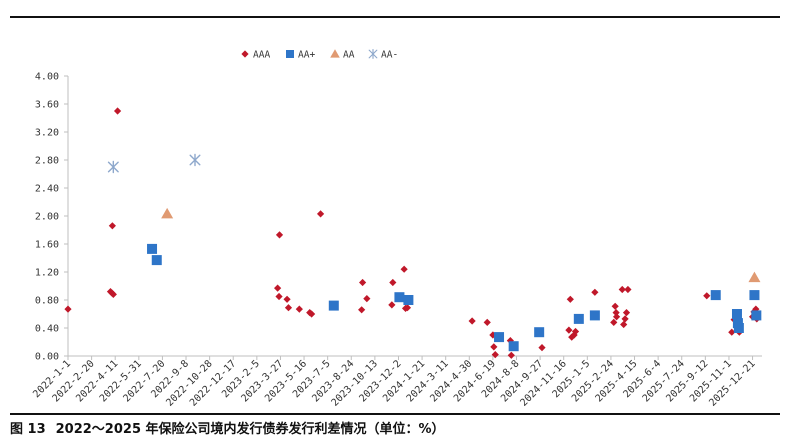 This screenshot has width=789, height=448. Describe the element at coordinates (47, 329) in the screenshot. I see `y-tick-label: 0.40` at that location.